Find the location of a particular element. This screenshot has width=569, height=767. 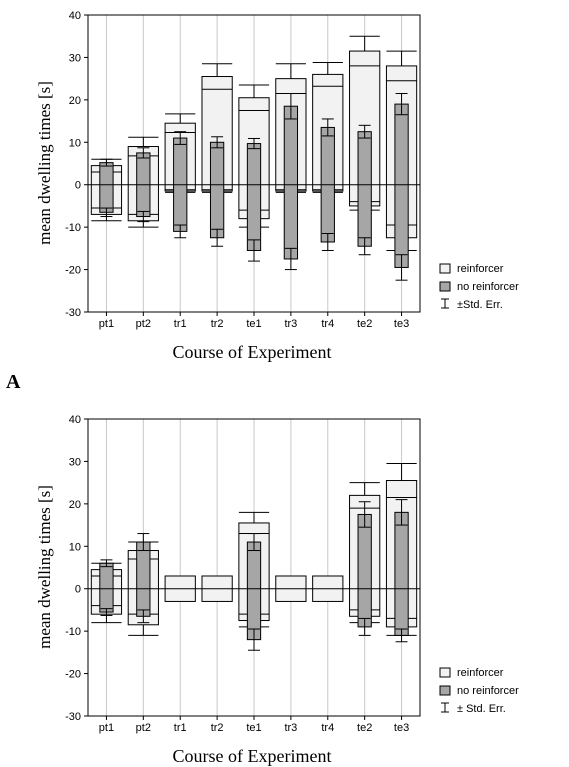

x-ticks-bottom: pt1 pt2 tr1 tr2 te1 tr3 tr4 te2 te3 is located at coordinates (254, 725).